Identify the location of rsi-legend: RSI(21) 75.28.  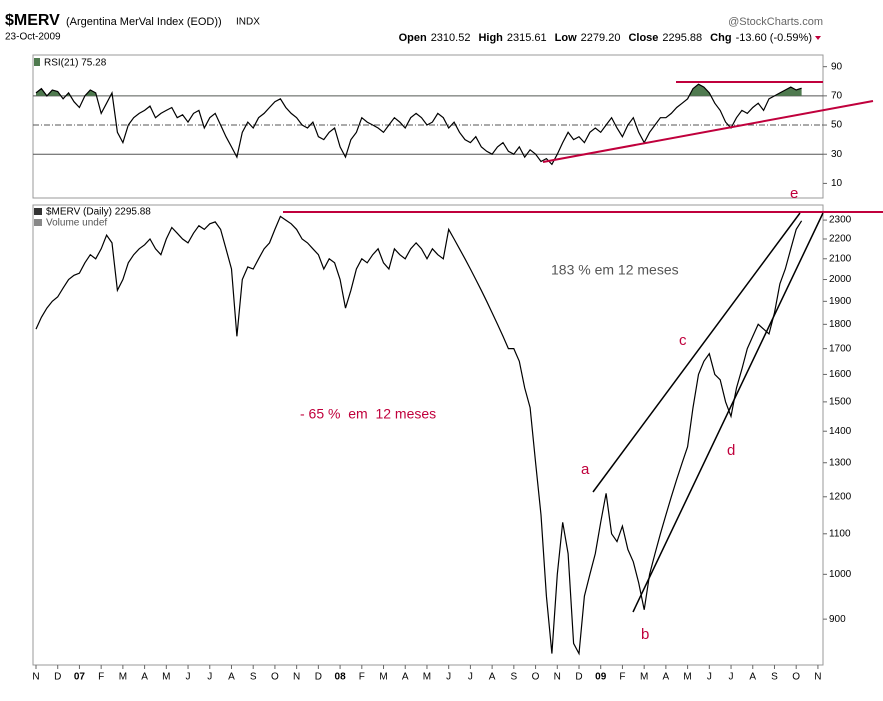
(75, 63).